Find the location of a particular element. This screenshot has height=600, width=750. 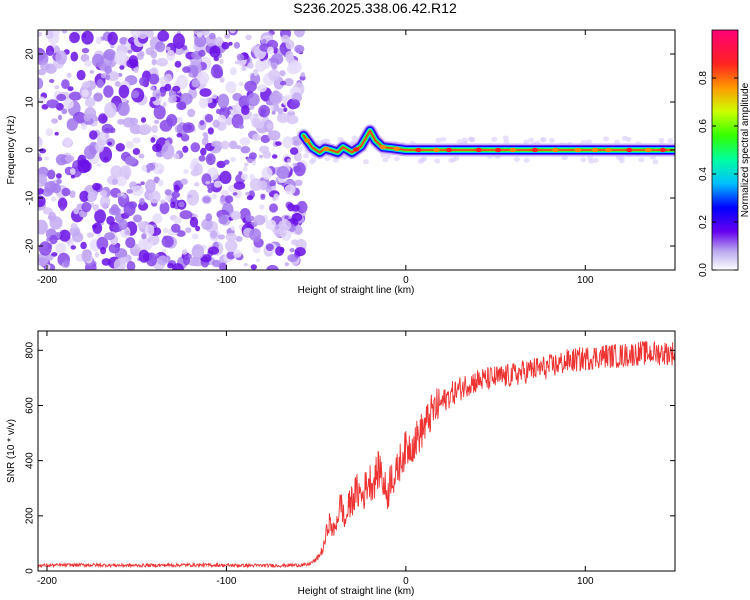

y-tick-label: 400 is located at coordinates (30, 460).